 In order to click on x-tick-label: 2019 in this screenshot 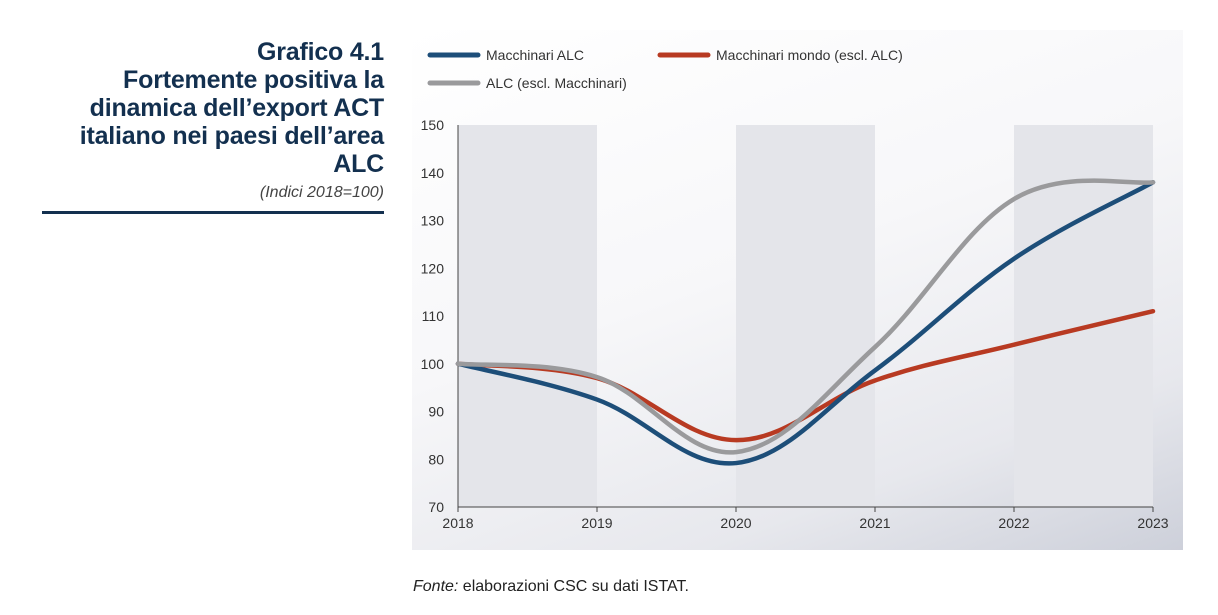, I will do `click(596, 523)`.